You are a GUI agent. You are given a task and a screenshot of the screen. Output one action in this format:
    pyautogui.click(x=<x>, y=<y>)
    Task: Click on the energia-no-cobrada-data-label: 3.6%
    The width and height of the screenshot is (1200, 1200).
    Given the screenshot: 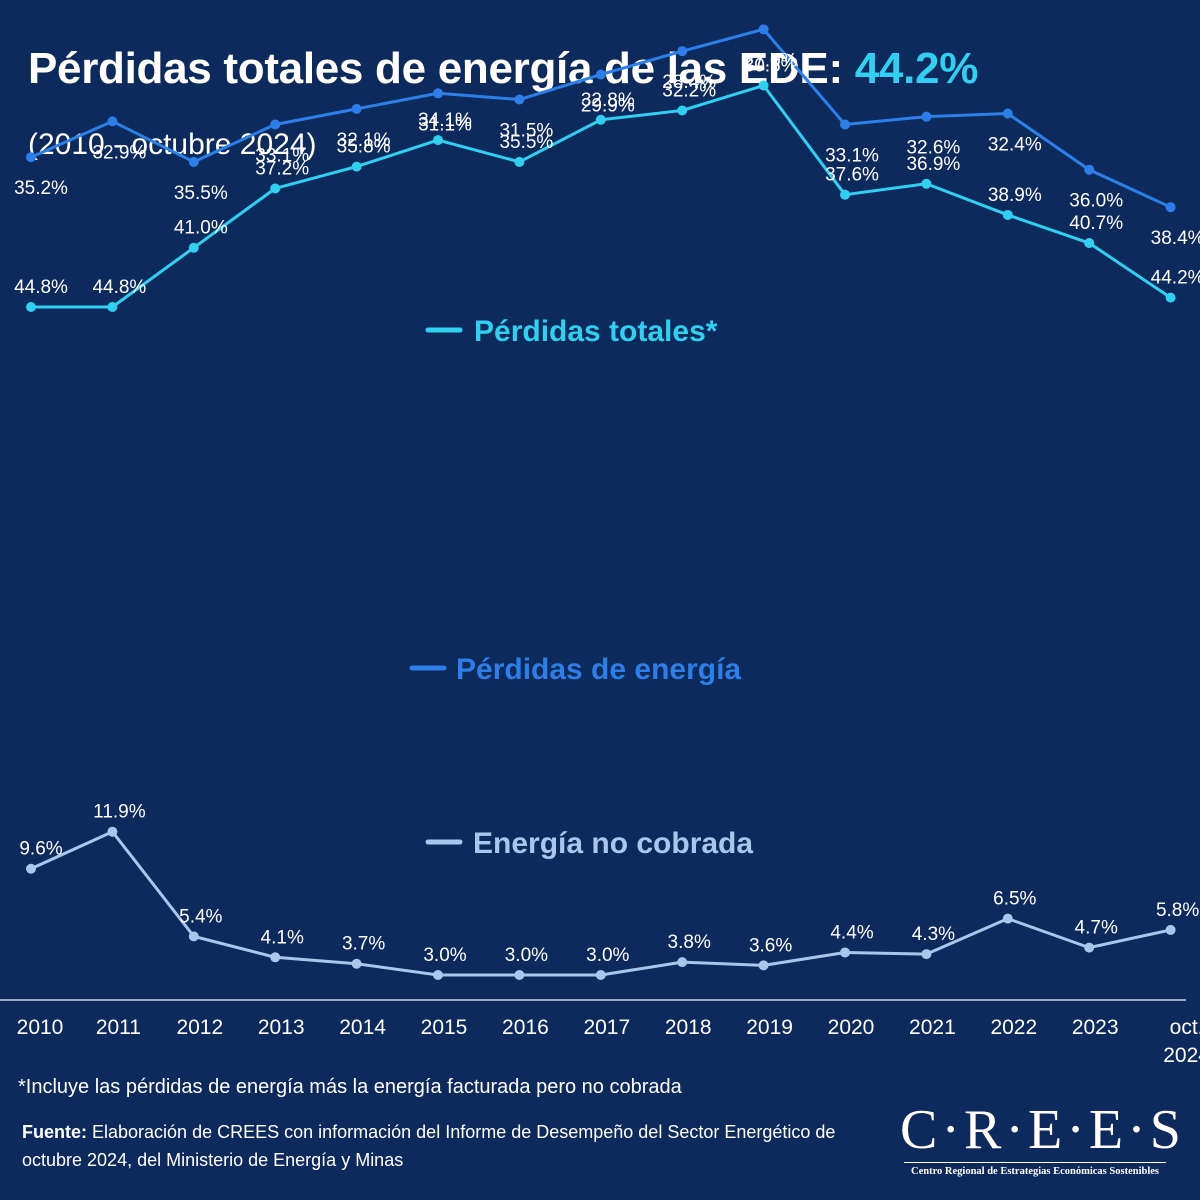 What is the action you would take?
    pyautogui.click(x=770, y=945)
    